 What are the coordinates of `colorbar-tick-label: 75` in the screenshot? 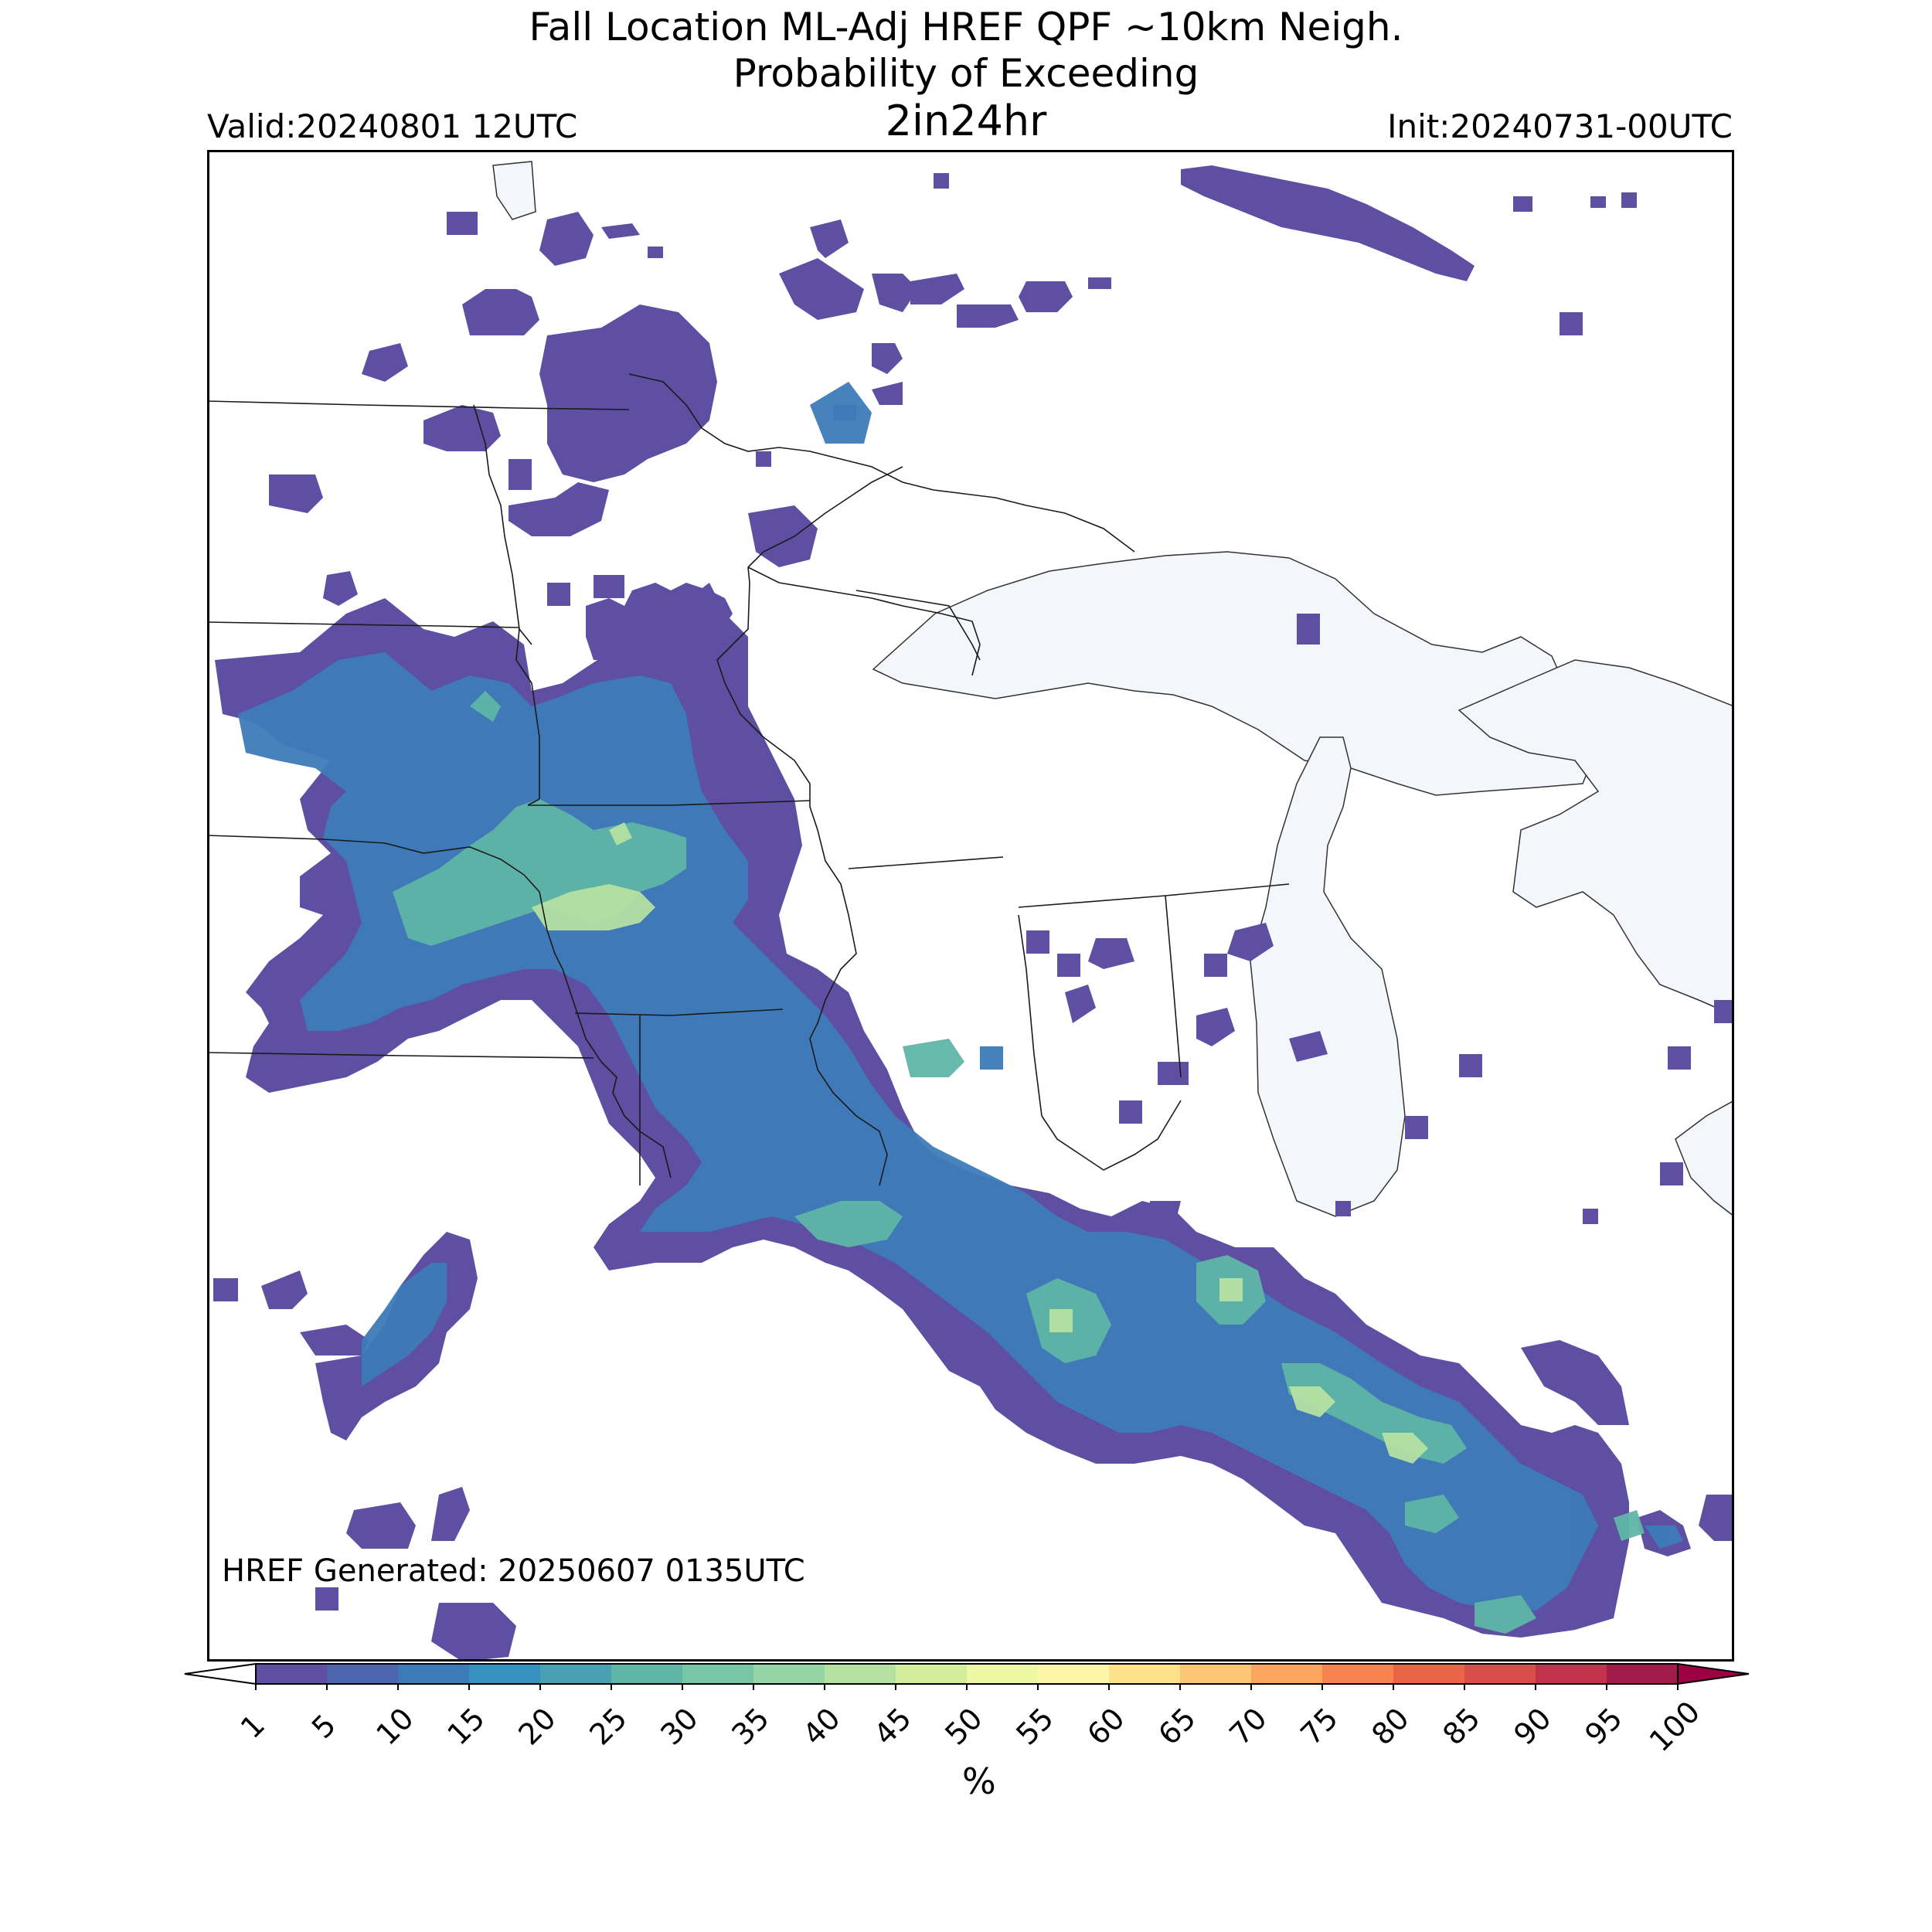 It's located at (1319, 1727).